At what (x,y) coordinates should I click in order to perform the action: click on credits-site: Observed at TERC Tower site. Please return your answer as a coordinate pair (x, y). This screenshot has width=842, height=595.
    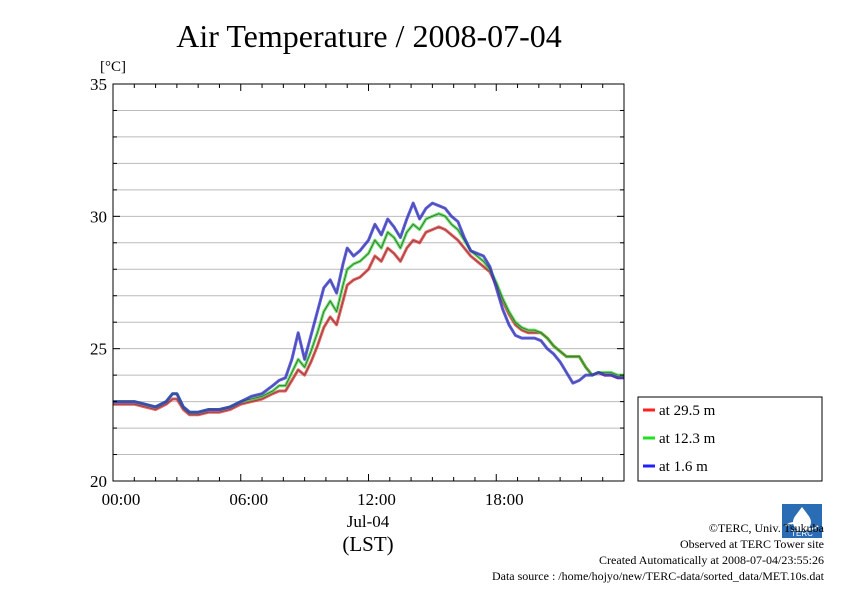
    Looking at the image, I should click on (751, 544).